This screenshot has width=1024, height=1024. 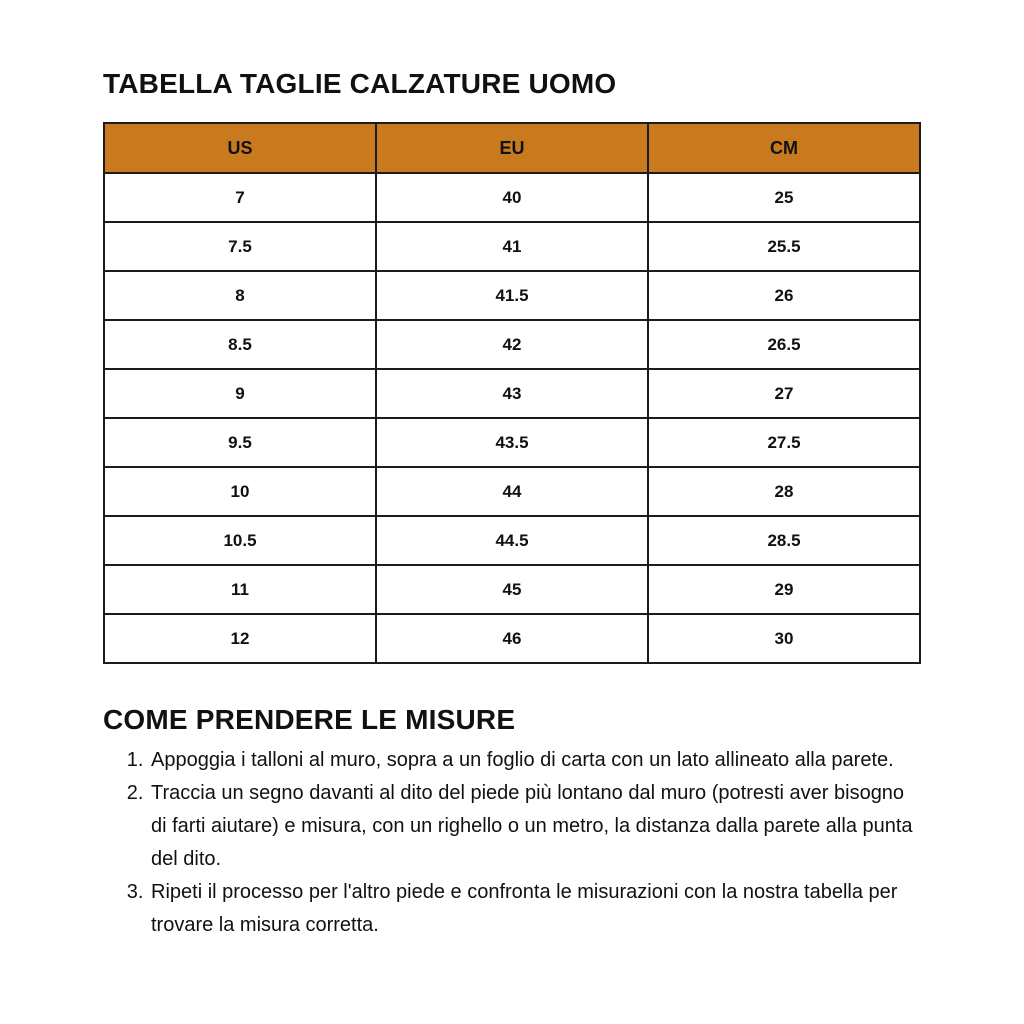 What do you see at coordinates (784, 491) in the screenshot?
I see `size-cell: 28` at bounding box center [784, 491].